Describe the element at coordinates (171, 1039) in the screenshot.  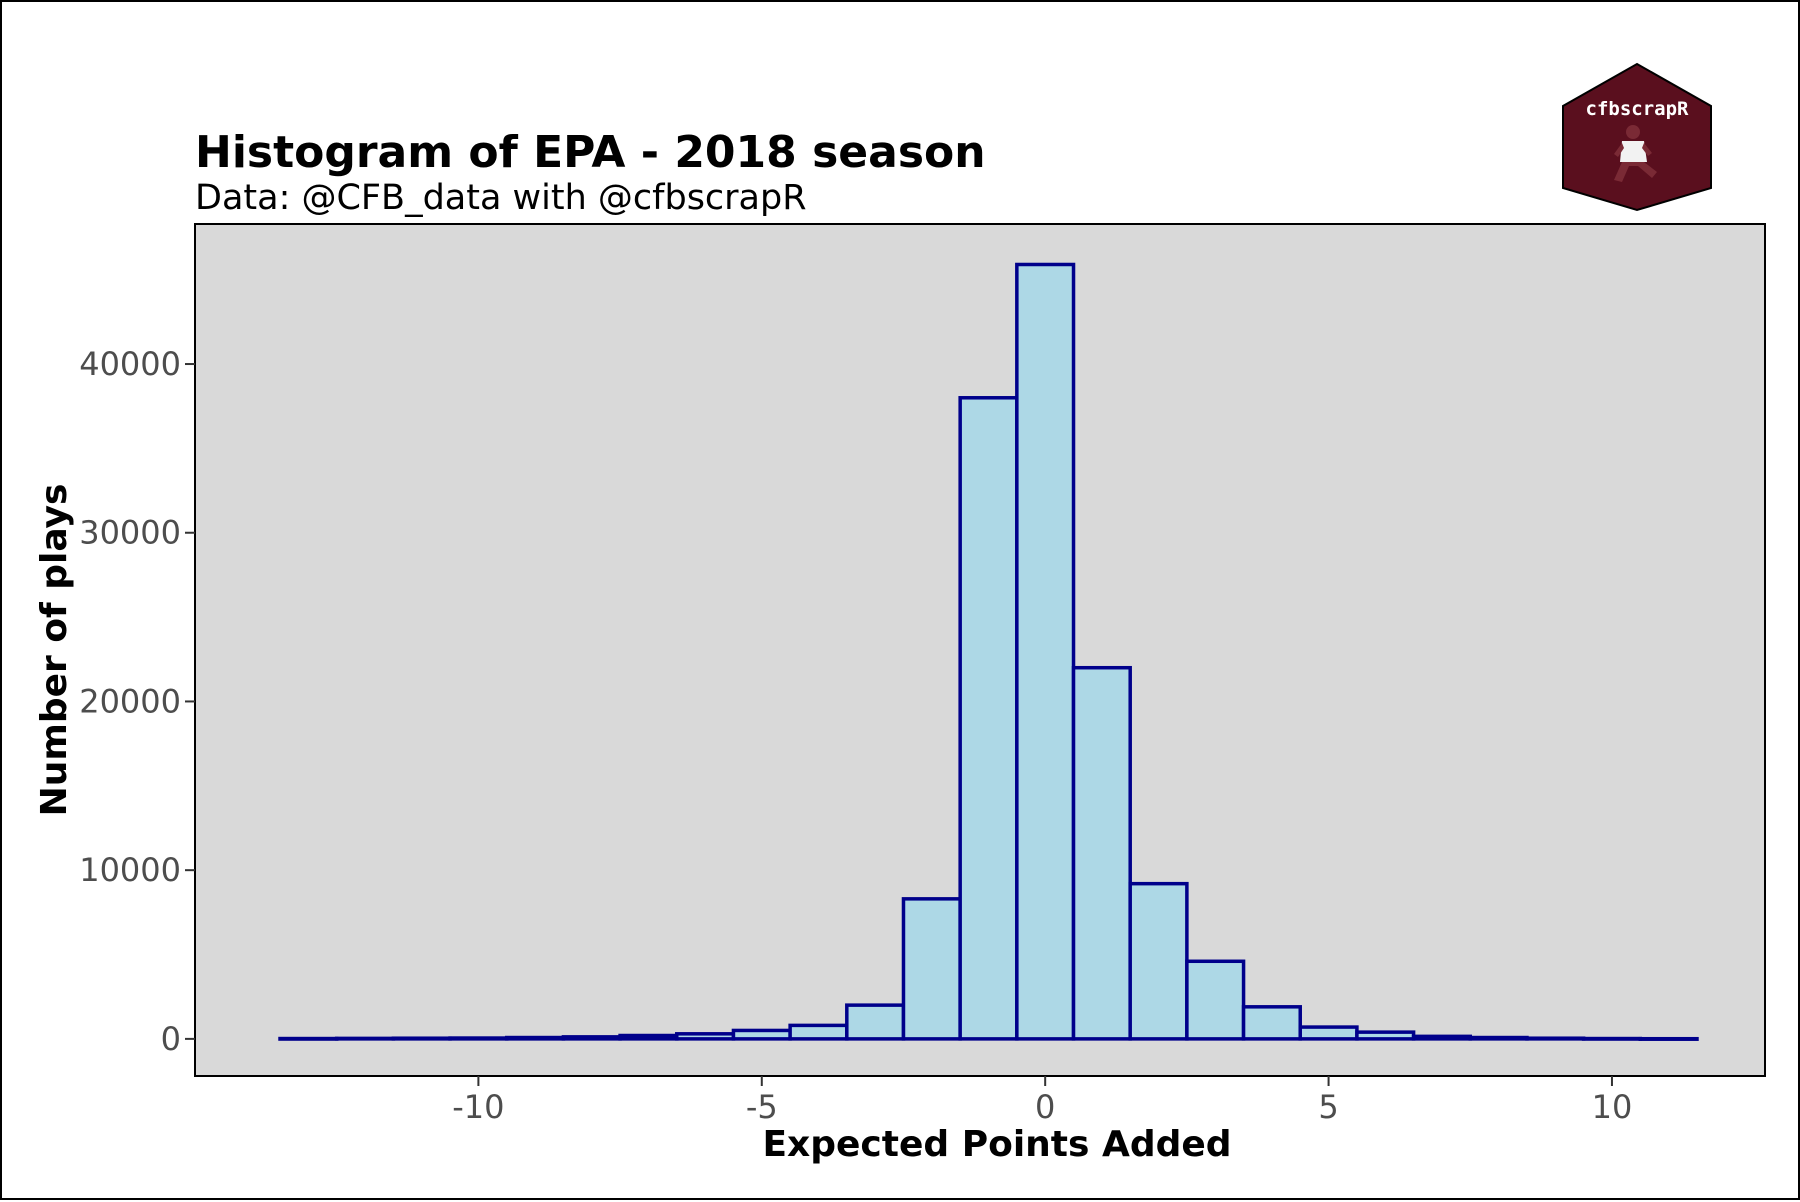
I see `y-tick-label: 0` at that location.